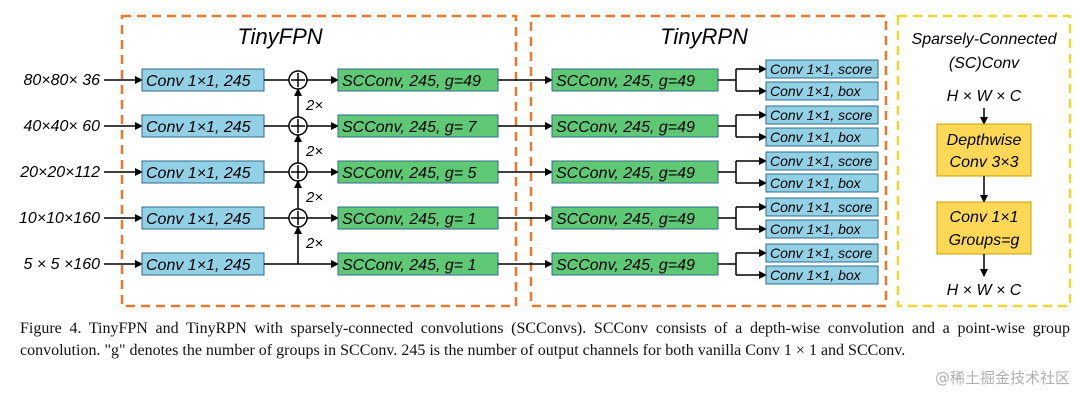 This screenshot has width=1080, height=404. Describe the element at coordinates (59, 172) in the screenshot. I see `input-size-label: 20×20×112` at that location.